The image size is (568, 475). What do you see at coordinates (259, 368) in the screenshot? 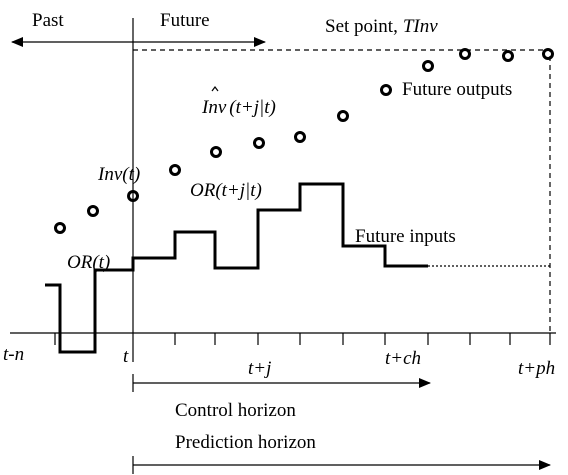
I see `tick-label: t+j` at bounding box center [259, 368].